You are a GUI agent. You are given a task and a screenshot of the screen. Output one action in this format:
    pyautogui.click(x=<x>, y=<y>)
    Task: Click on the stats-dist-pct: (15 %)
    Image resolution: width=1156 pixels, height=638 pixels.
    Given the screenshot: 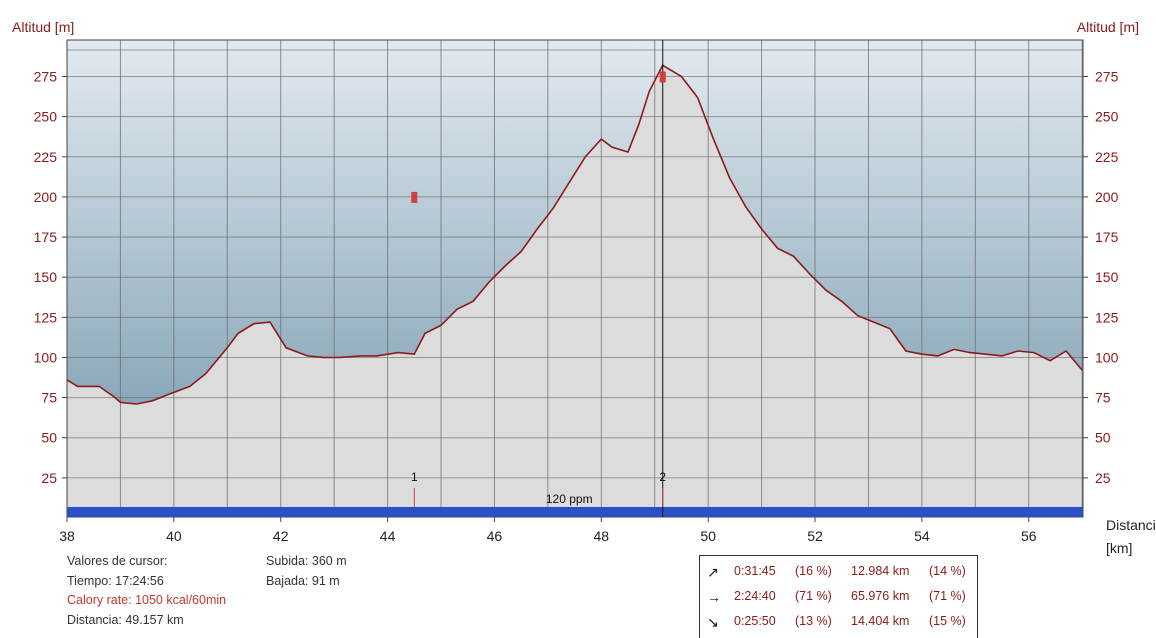 What is the action you would take?
    pyautogui.click(x=947, y=621)
    